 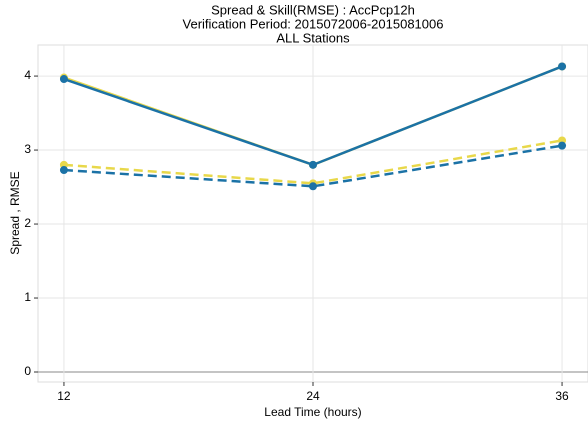 What do you see at coordinates (312, 412) in the screenshot?
I see `x-axis-label: Lead Time (hours)` at bounding box center [312, 412].